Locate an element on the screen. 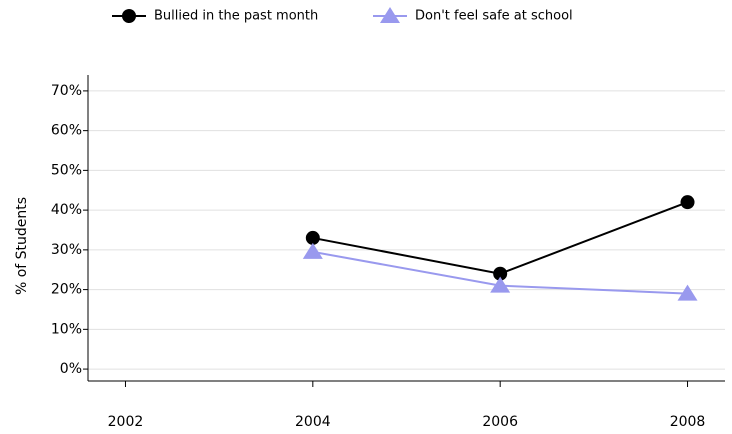 The image size is (732, 434). y-tick-label: 10% is located at coordinates (66, 329).